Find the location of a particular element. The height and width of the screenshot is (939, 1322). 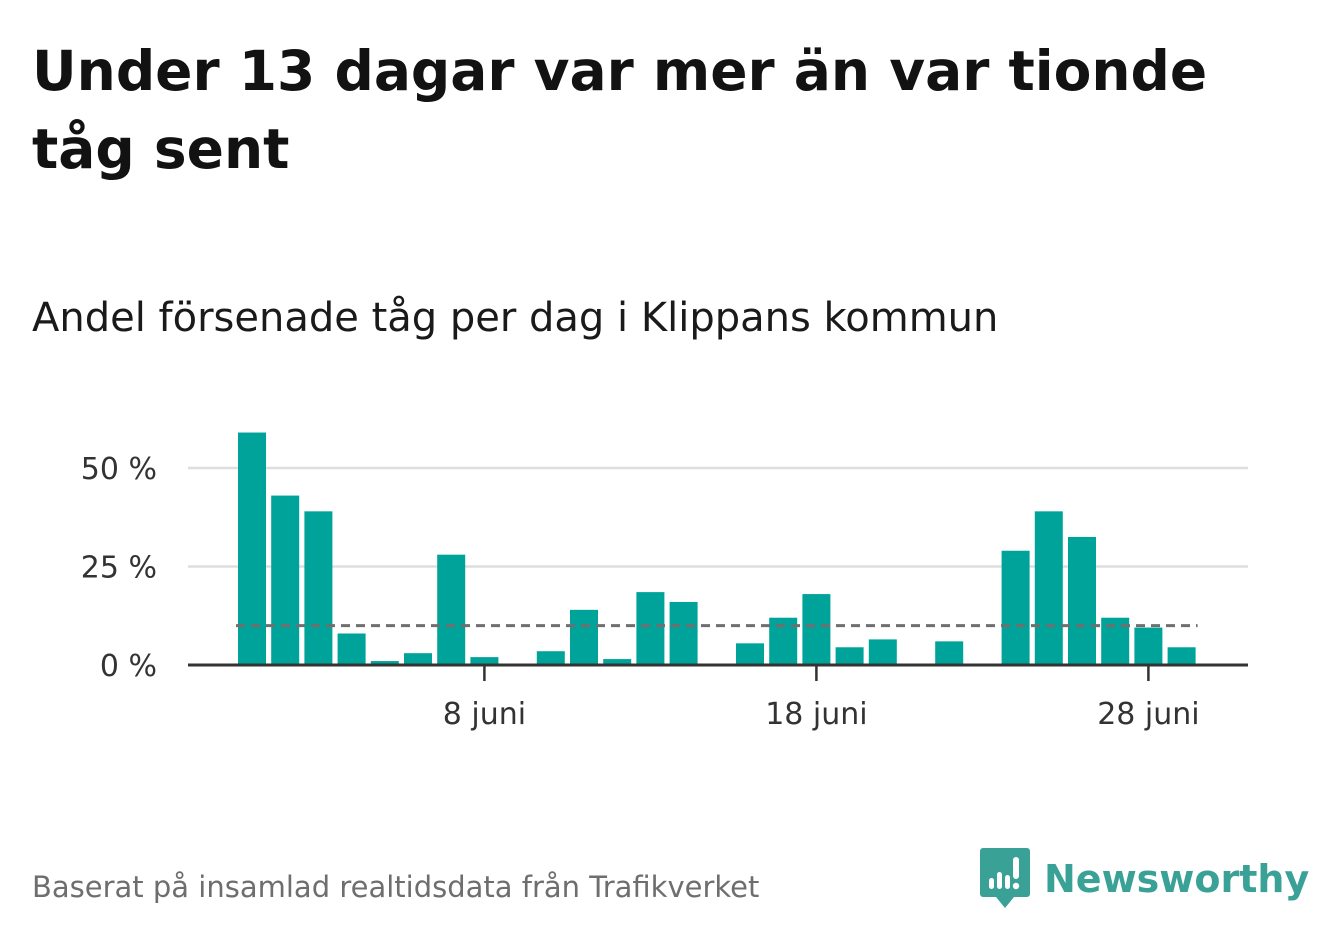

brand-logo: Newsworthy is located at coordinates (1144, 879).